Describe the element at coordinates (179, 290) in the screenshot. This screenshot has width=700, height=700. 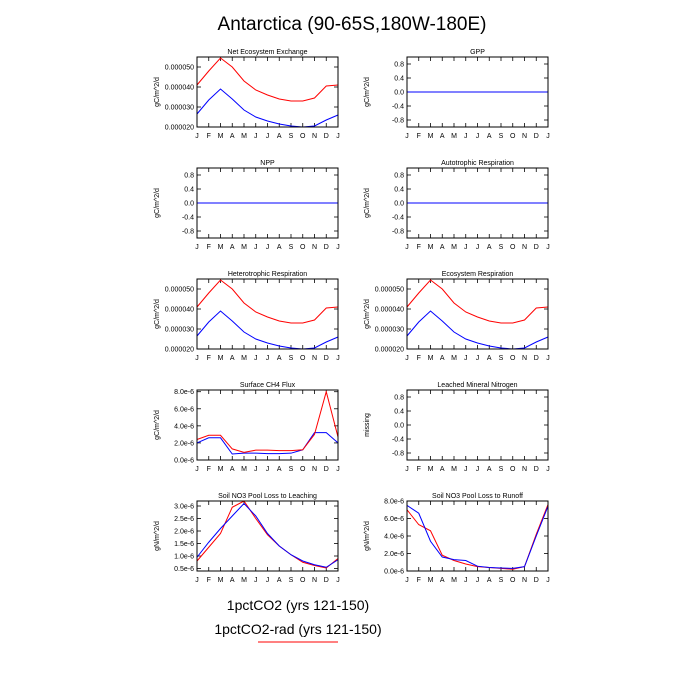
I see `y-tick-label: 0.000050` at that location.